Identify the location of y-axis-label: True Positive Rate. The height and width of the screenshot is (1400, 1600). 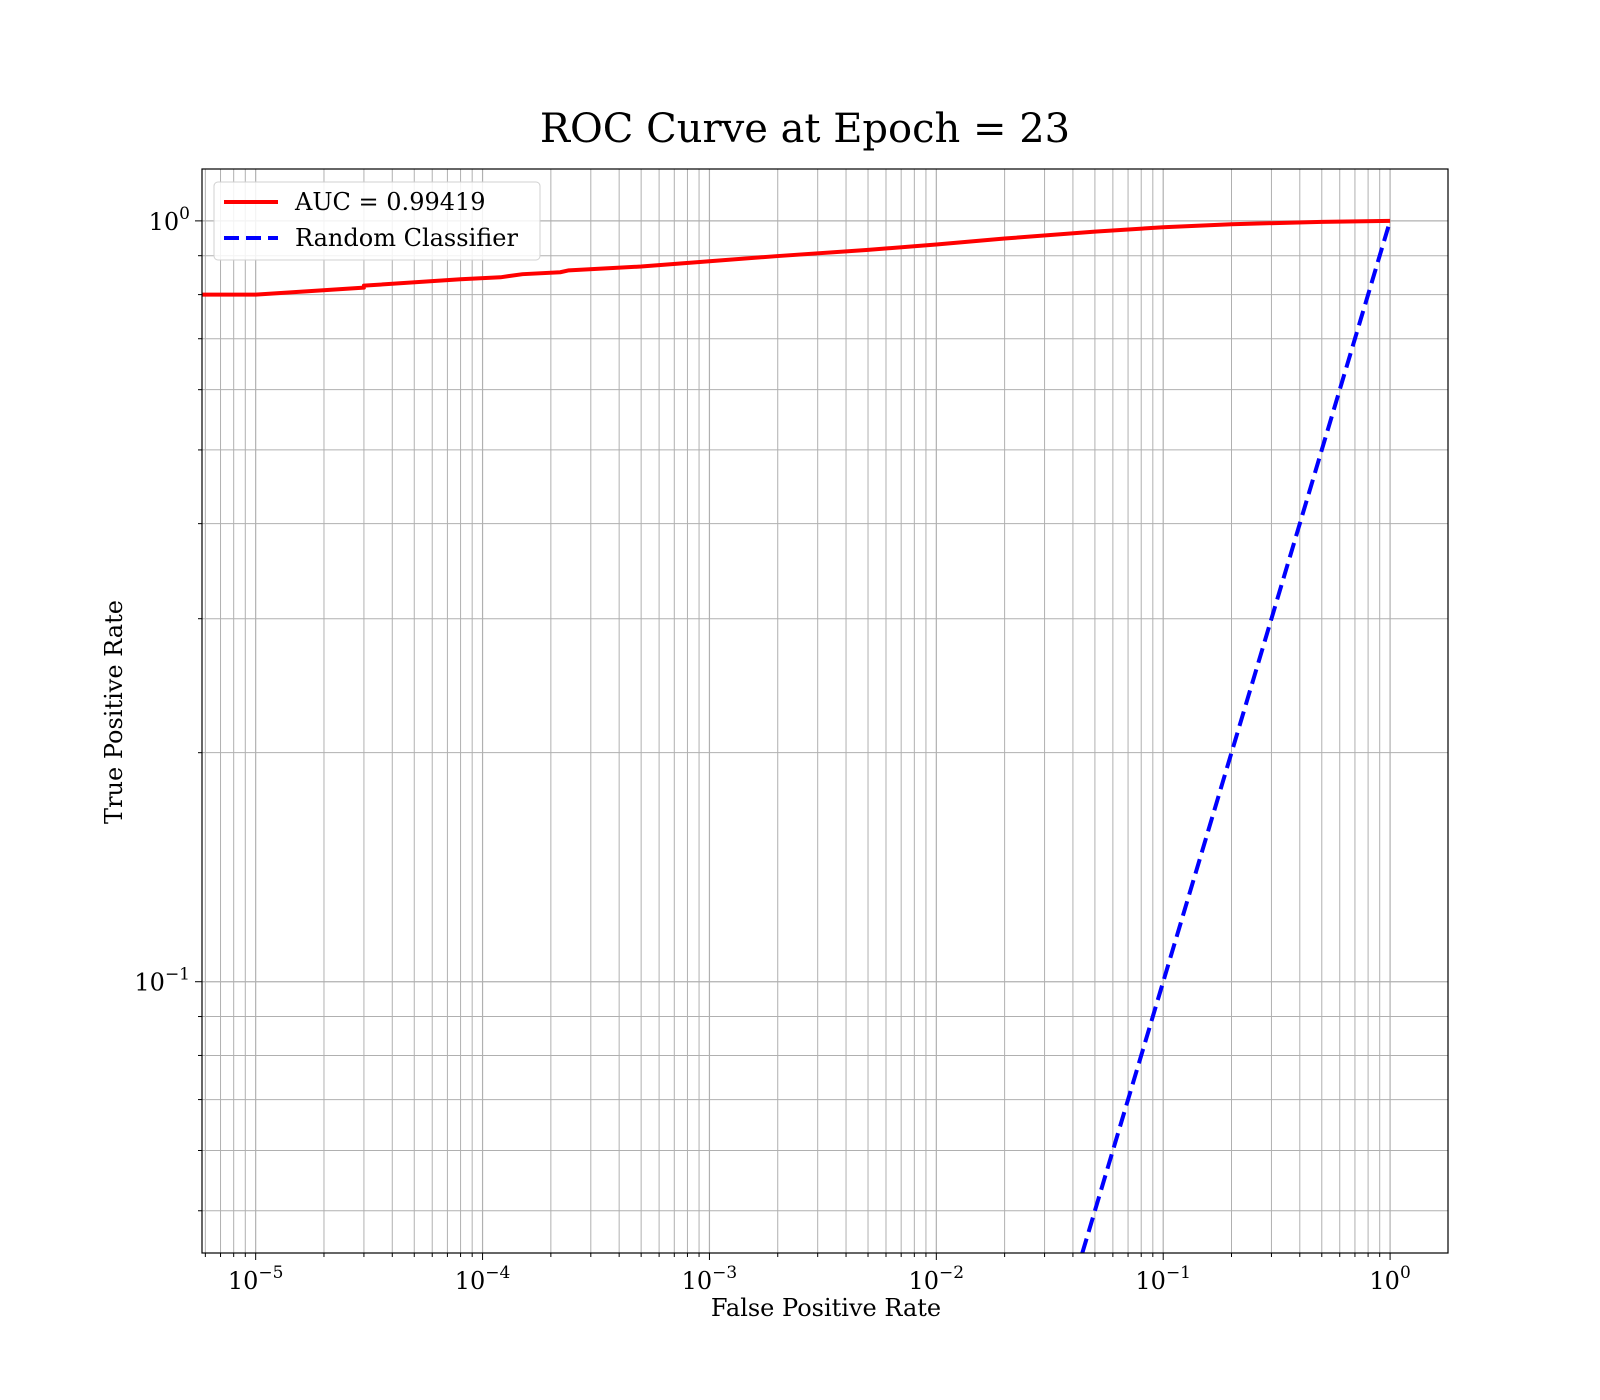
(114, 712).